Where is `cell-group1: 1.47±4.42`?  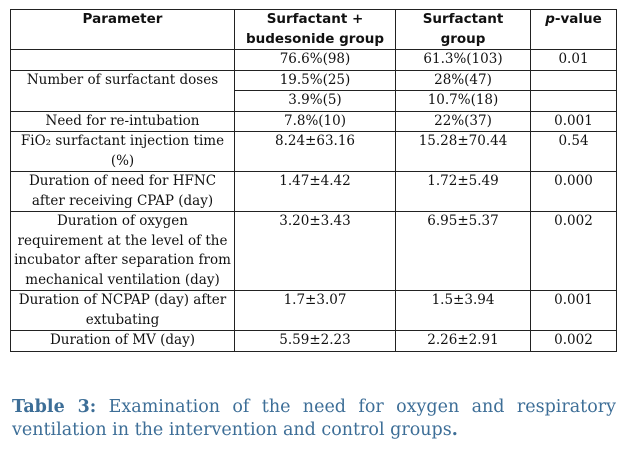 cell-group1: 1.47±4.42 is located at coordinates (315, 191).